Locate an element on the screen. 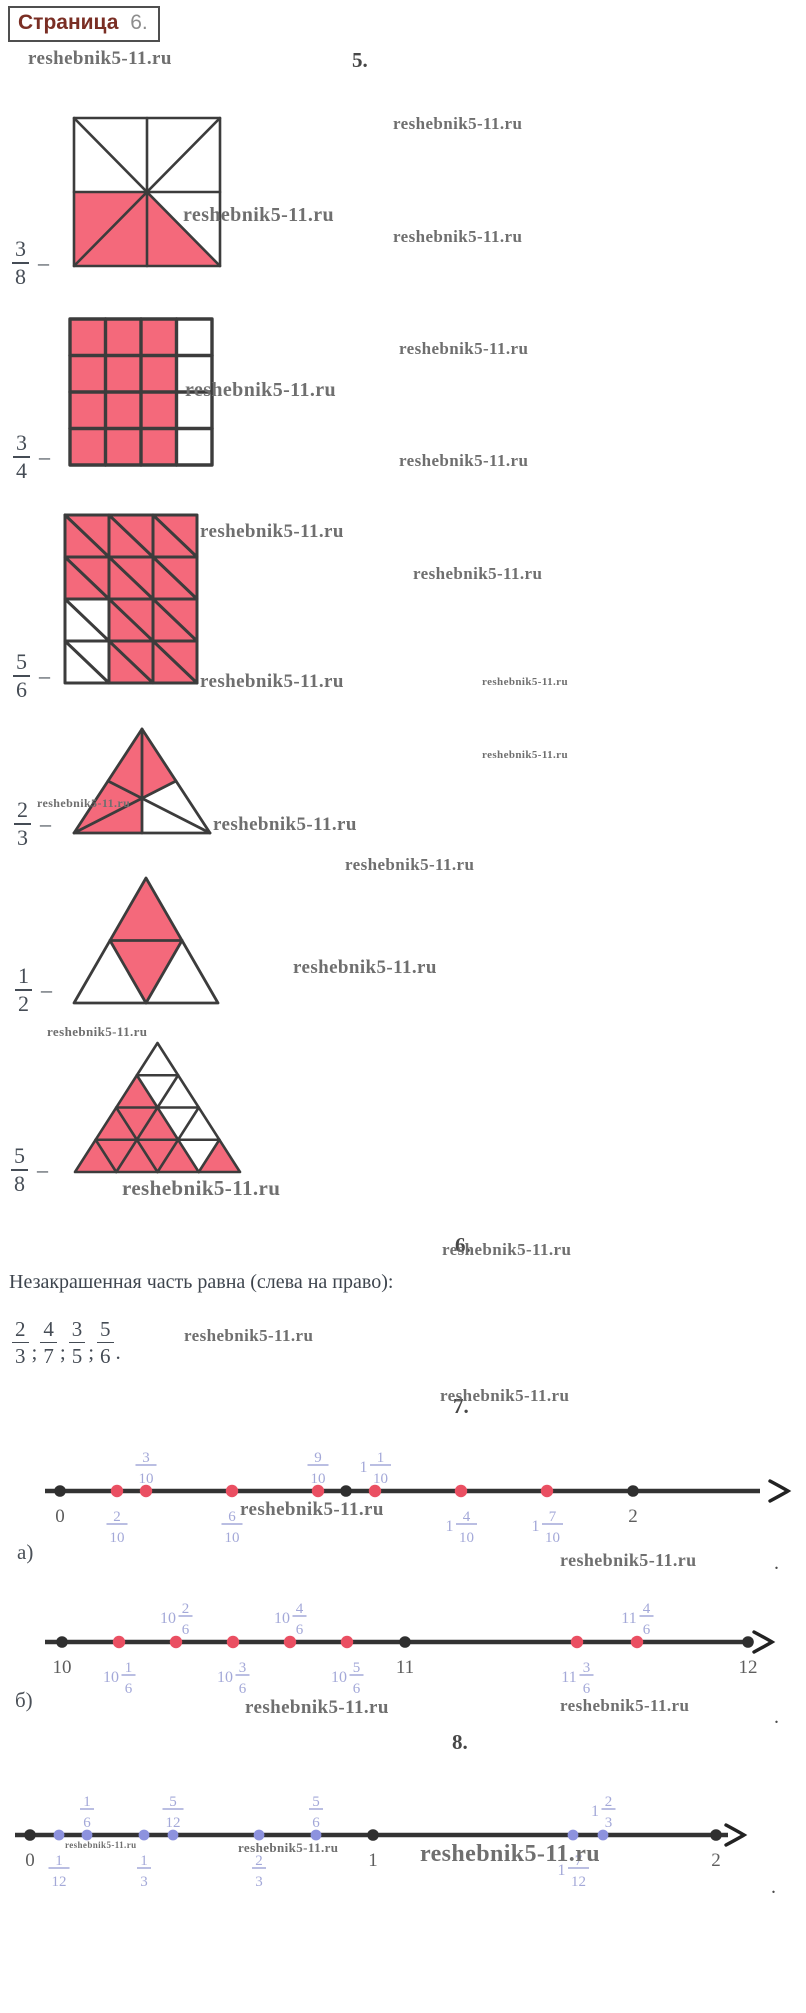 The height and width of the screenshot is (2013, 806). figure-triangle-sixteenths is located at coordinates (157, 1107).